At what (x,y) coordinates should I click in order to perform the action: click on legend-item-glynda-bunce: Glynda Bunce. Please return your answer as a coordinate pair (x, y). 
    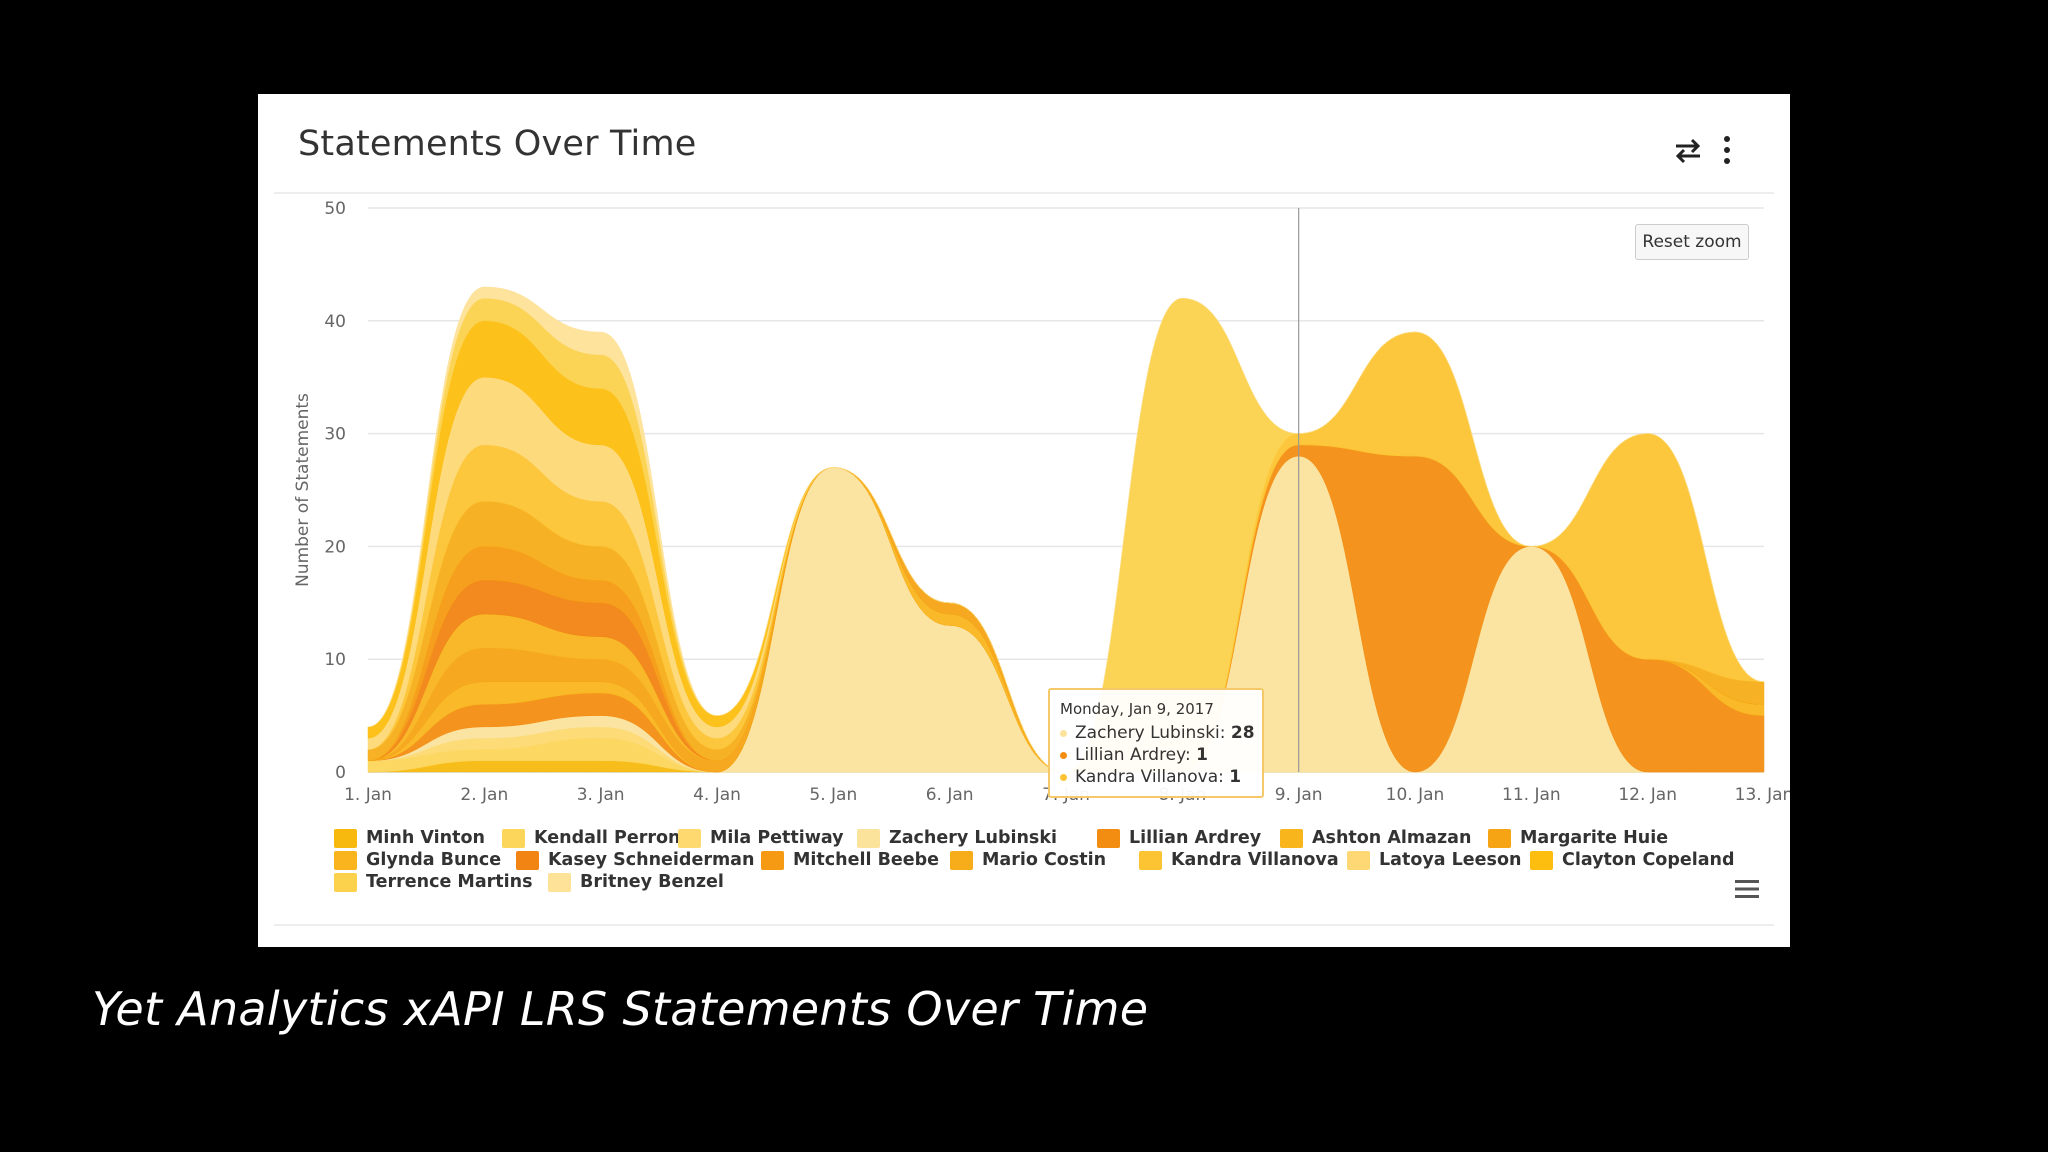
    Looking at the image, I should click on (417, 860).